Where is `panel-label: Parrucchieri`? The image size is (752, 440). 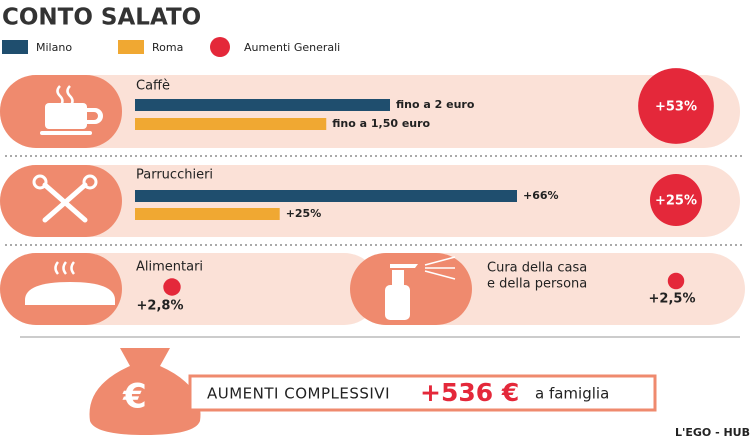 panel-label: Parrucchieri is located at coordinates (174, 175).